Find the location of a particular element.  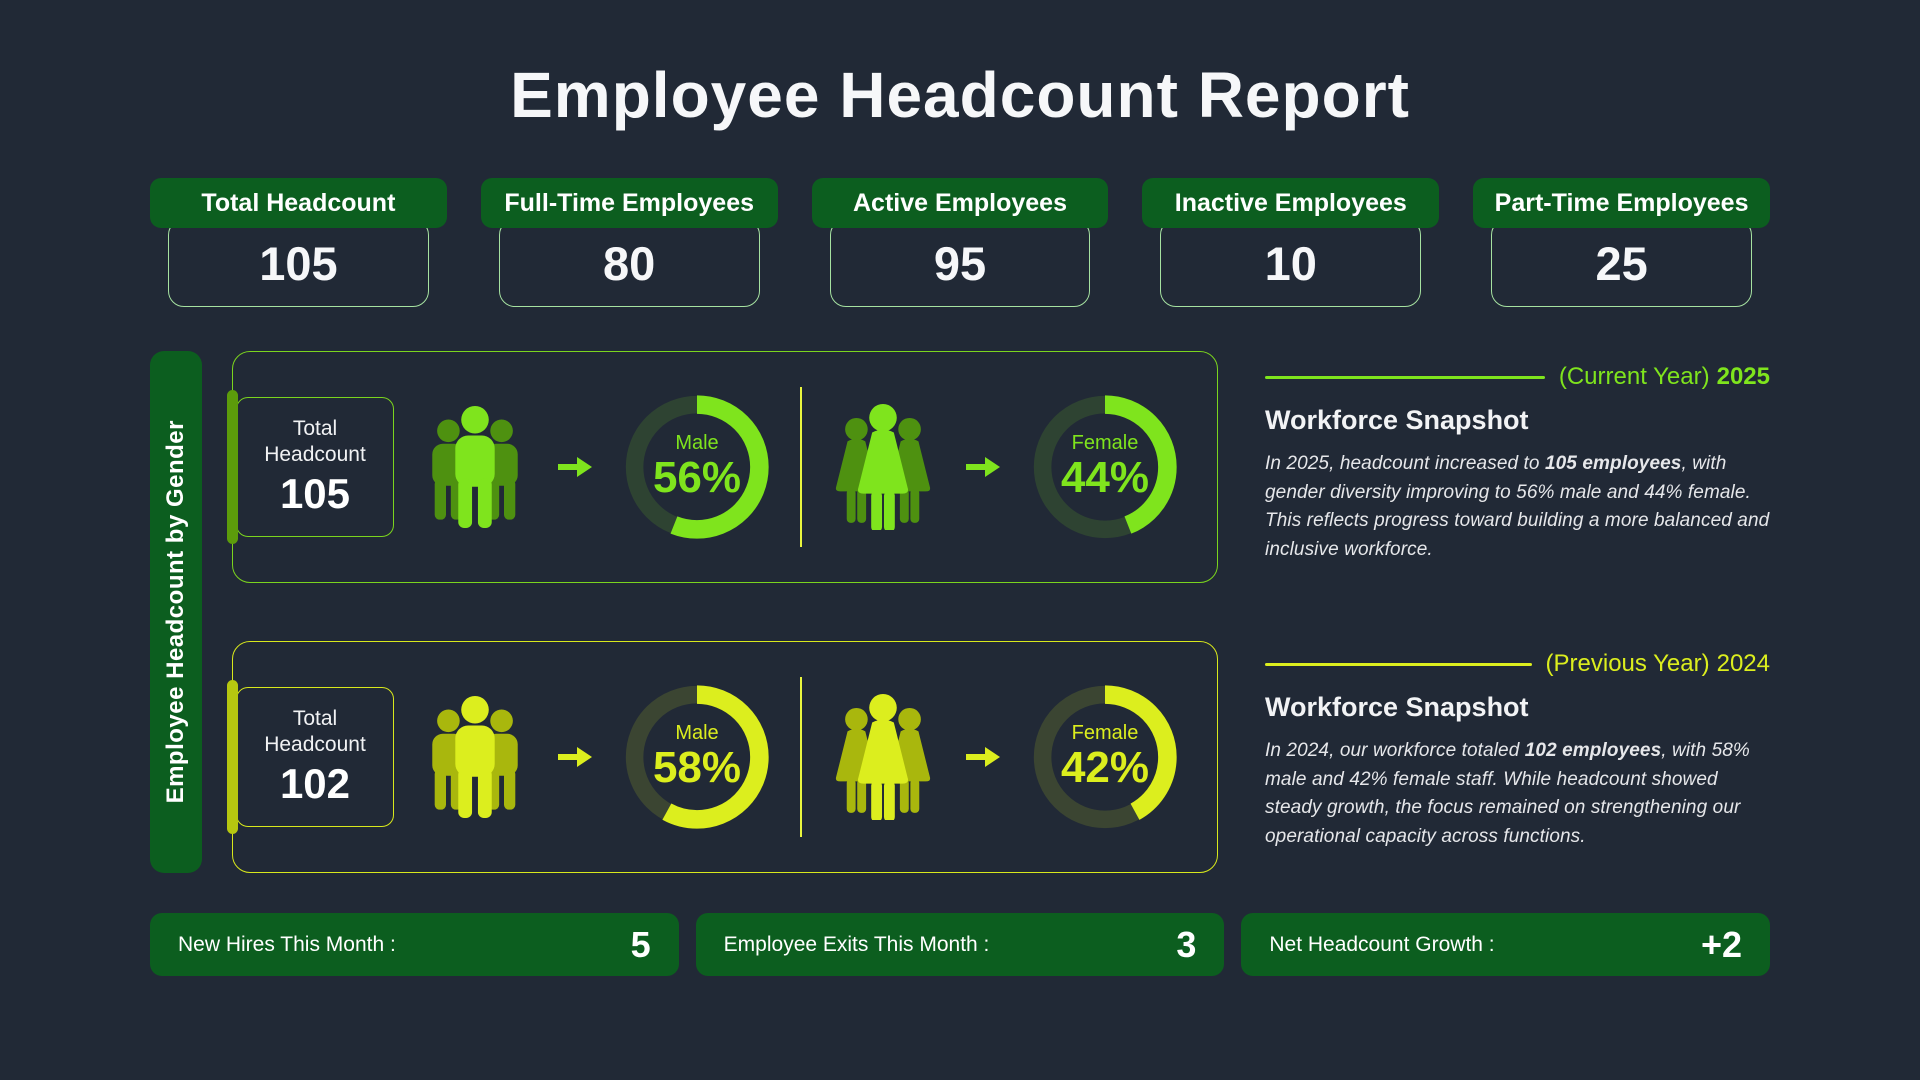

total-box: Total Headcount 102 is located at coordinates (315, 757).